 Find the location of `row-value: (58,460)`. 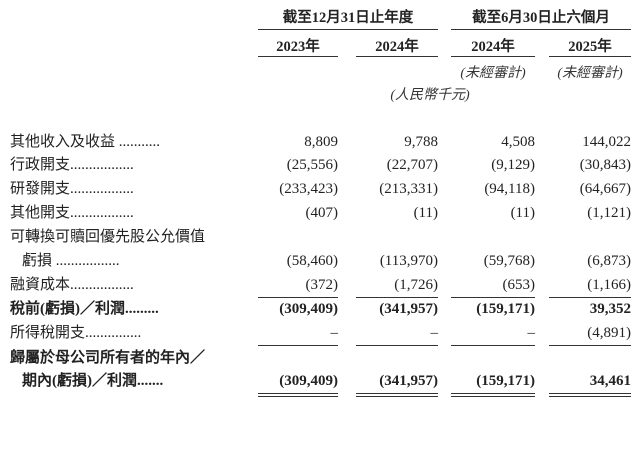

row-value: (58,460) is located at coordinates (312, 261).